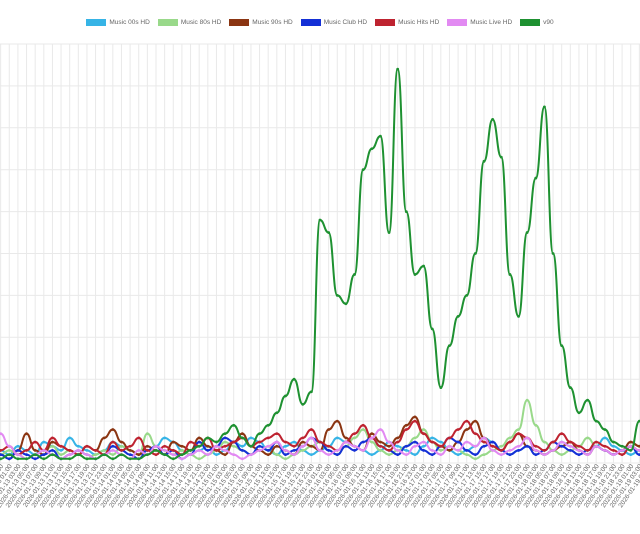  Describe the element at coordinates (333, 22) in the screenshot. I see `legend-item: Music Club HD` at that location.